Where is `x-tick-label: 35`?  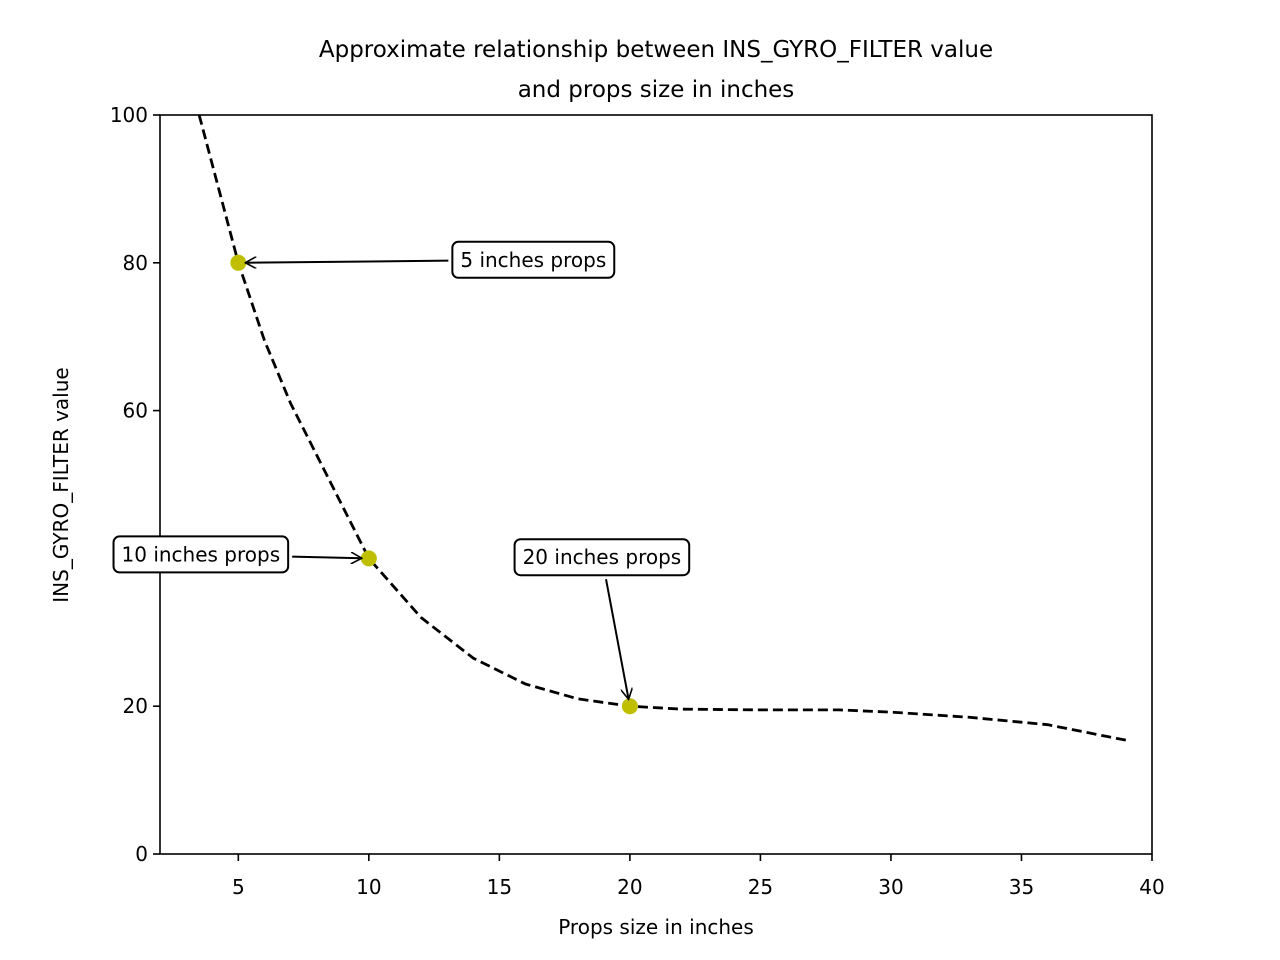
x-tick-label: 35 is located at coordinates (1021, 887).